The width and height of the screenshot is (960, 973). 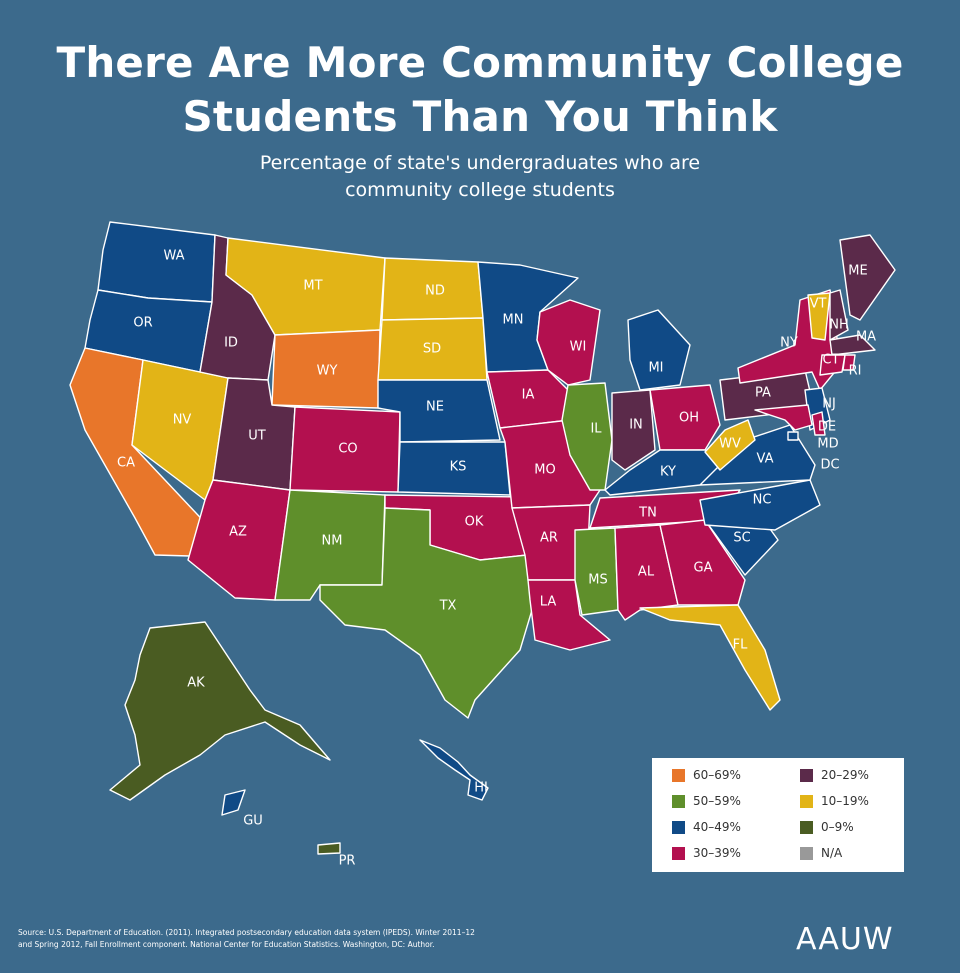 What do you see at coordinates (474, 522) in the screenshot?
I see `state-label-ok: OK` at bounding box center [474, 522].